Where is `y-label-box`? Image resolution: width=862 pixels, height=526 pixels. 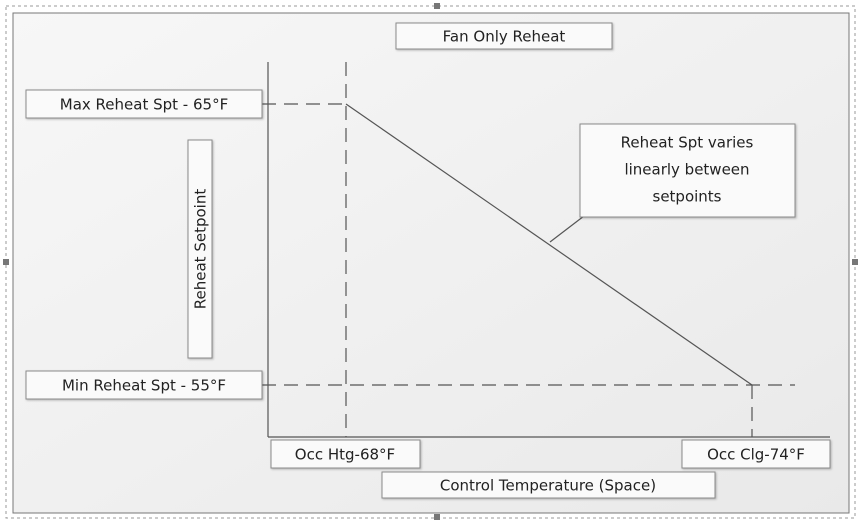
y-label-box is located at coordinates (200, 249).